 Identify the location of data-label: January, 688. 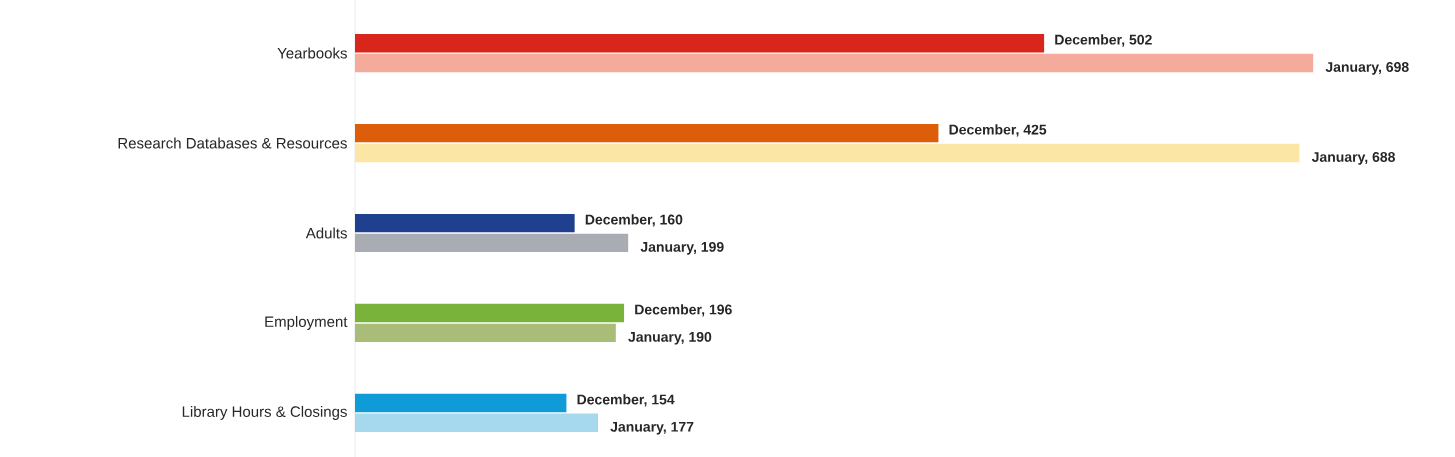
(1353, 158).